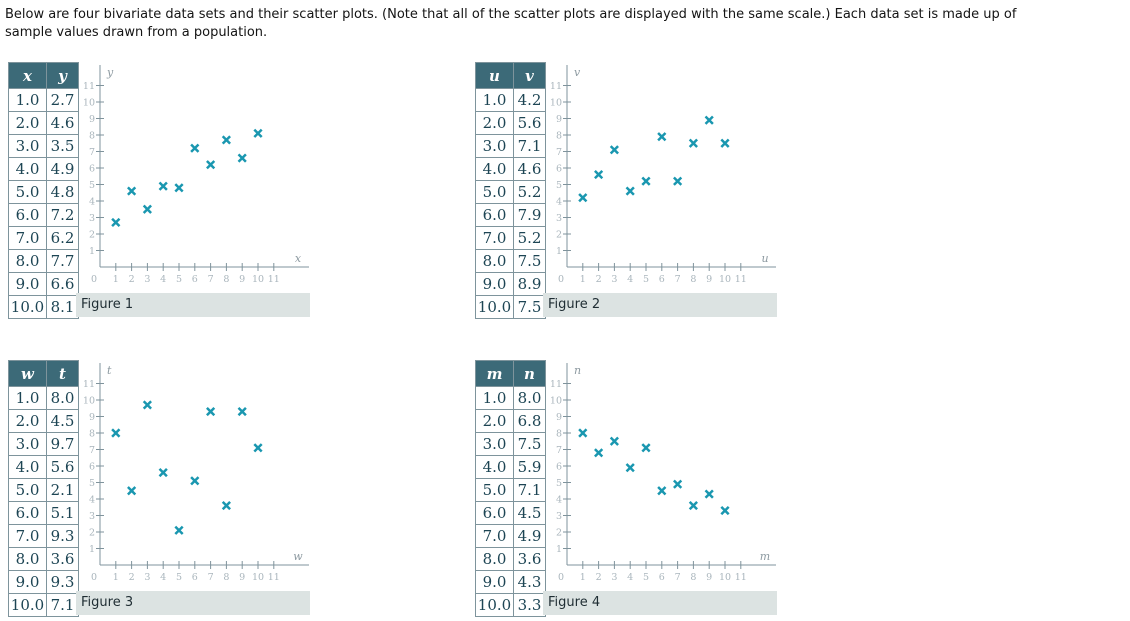 This screenshot has height=621, width=1130. Describe the element at coordinates (92, 136) in the screenshot. I see `y-tick-label: 8` at that location.